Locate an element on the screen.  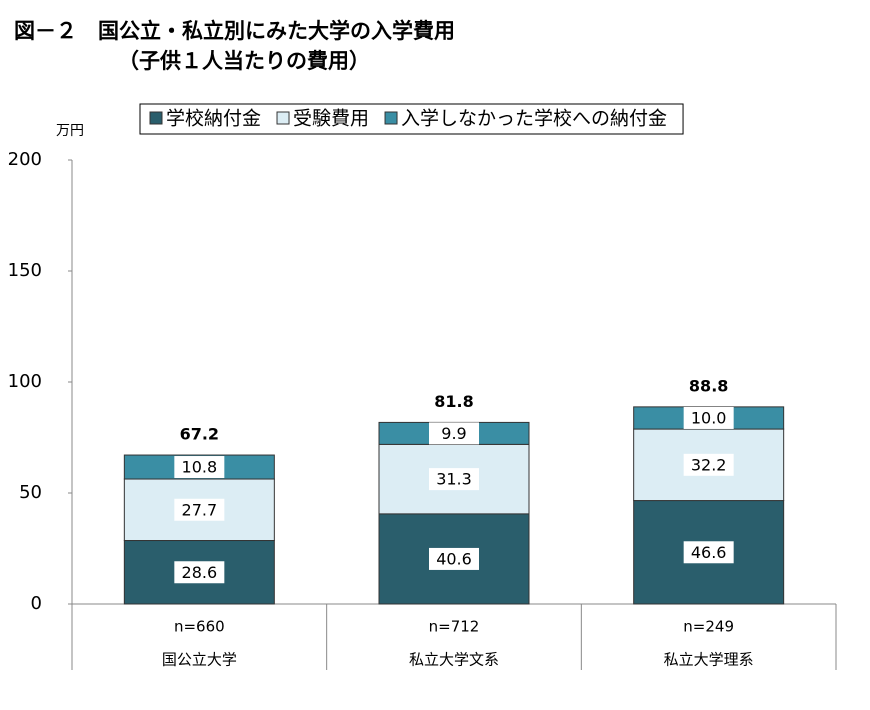
value-label: 10.8 is located at coordinates (200, 467).